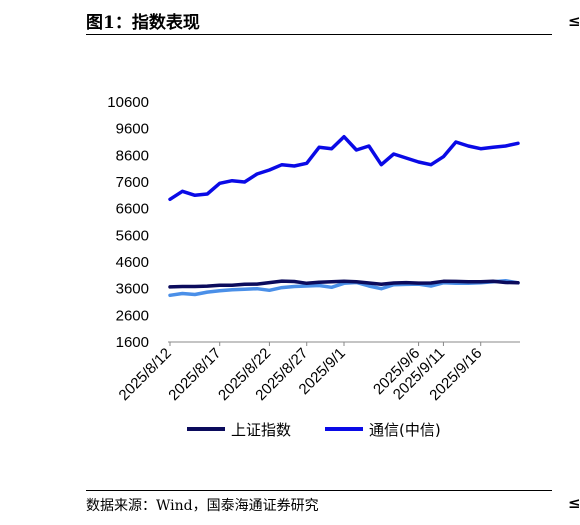 The width and height of the screenshot is (580, 525). I want to click on corner-glyph-bottom: ≤, so click(574, 503).